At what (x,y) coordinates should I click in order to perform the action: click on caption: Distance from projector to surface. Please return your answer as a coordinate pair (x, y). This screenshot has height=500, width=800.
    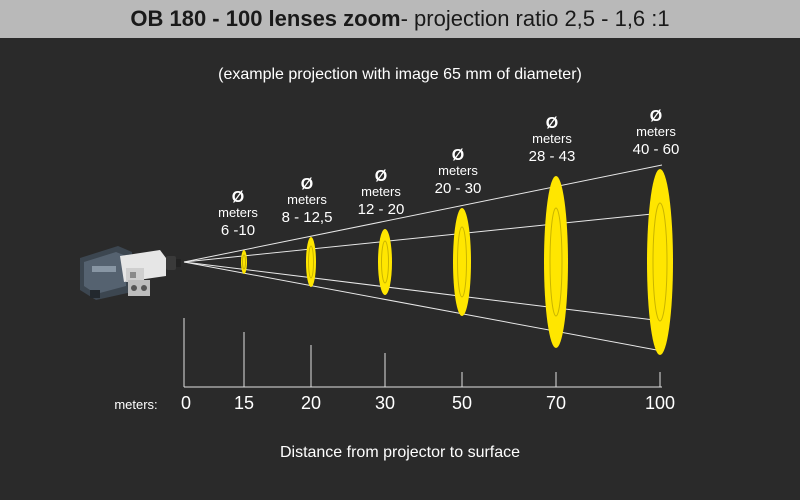
    Looking at the image, I should click on (400, 452).